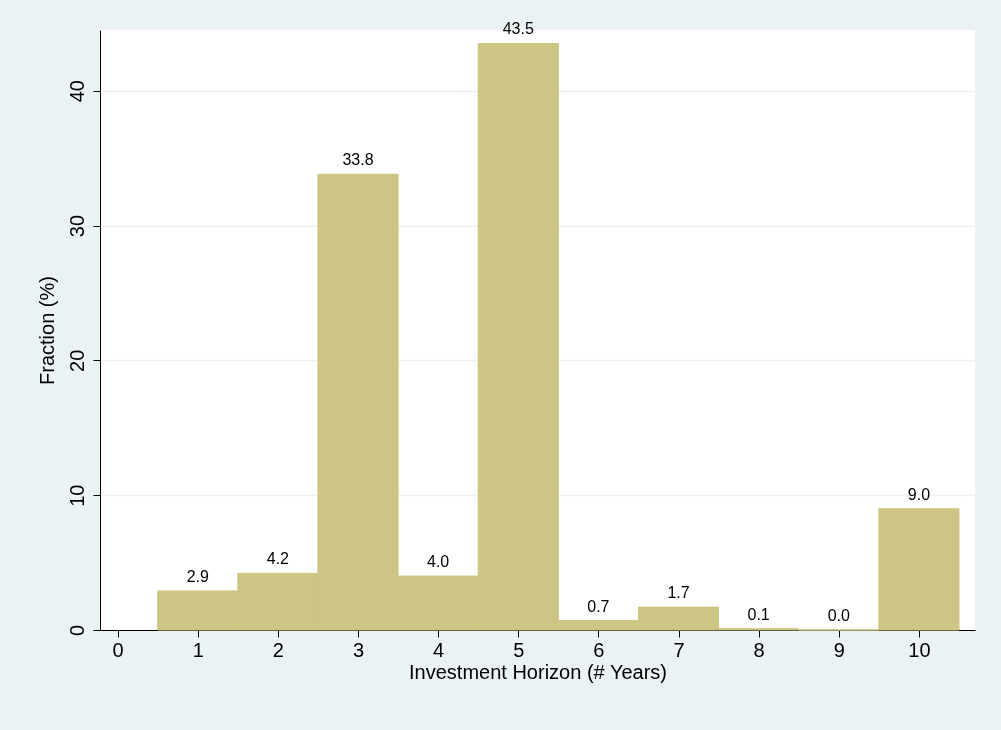  Describe the element at coordinates (278, 649) in the screenshot. I see `x-tick-label: 2` at that location.